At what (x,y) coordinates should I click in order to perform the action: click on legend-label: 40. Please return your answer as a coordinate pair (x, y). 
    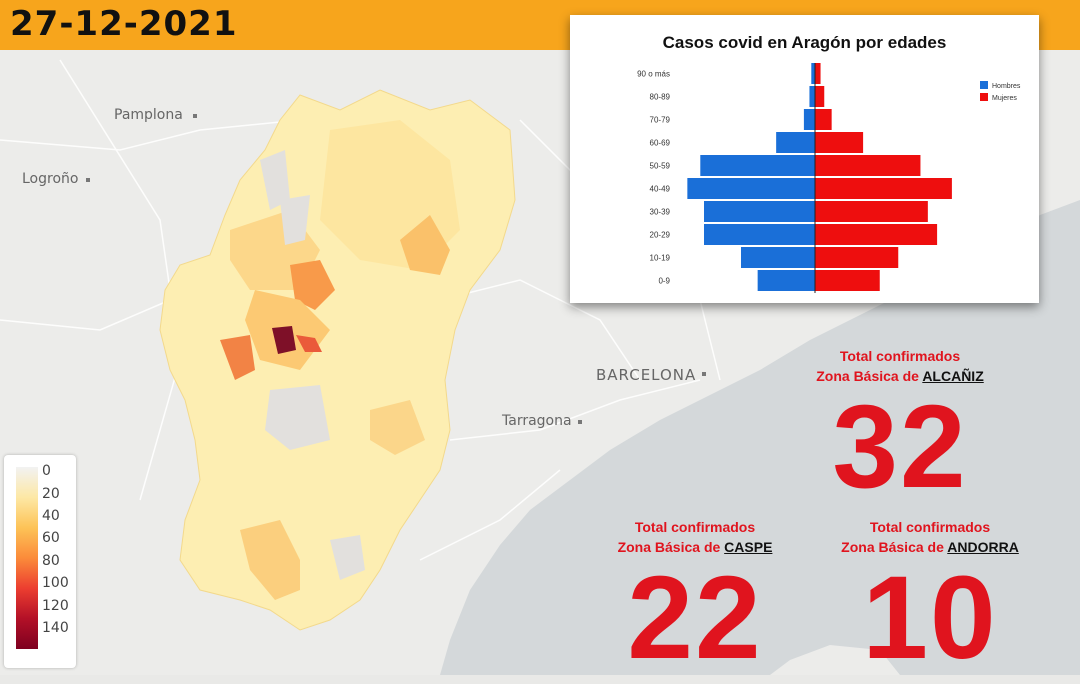
    Looking at the image, I should click on (51, 516).